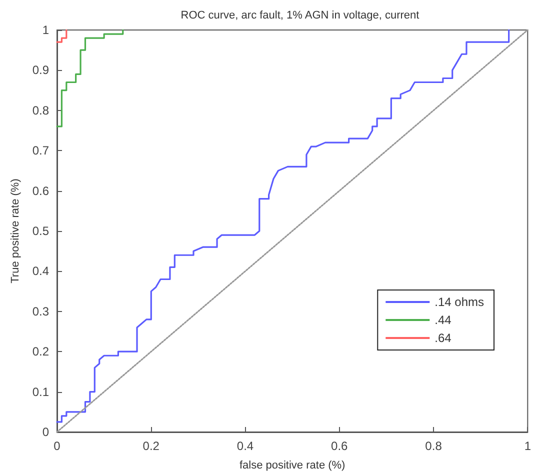  What do you see at coordinates (443, 338) in the screenshot?
I see `legend-label: .64` at bounding box center [443, 338].